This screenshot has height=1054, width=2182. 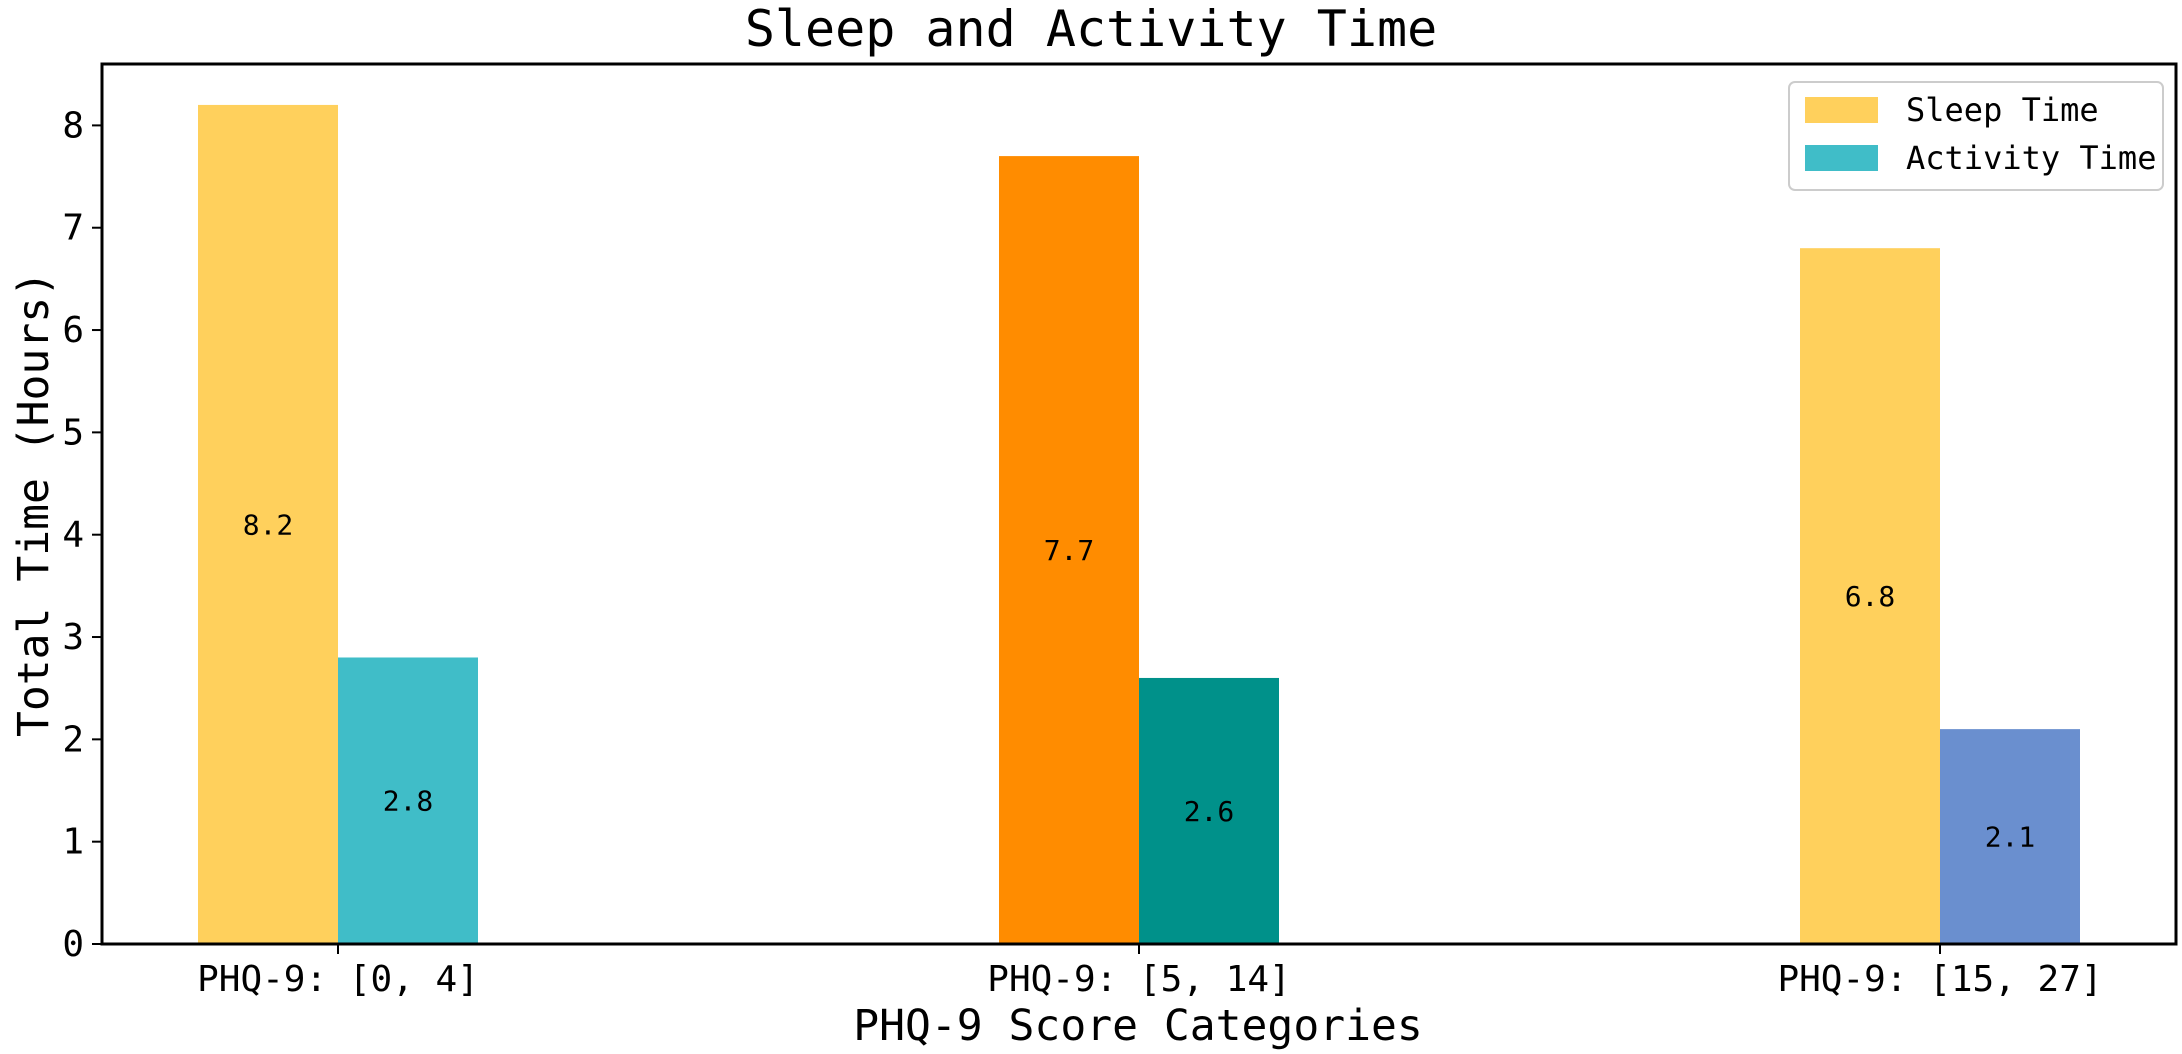 What do you see at coordinates (73, 739) in the screenshot?
I see `y-tick-label-2: 2` at bounding box center [73, 739].